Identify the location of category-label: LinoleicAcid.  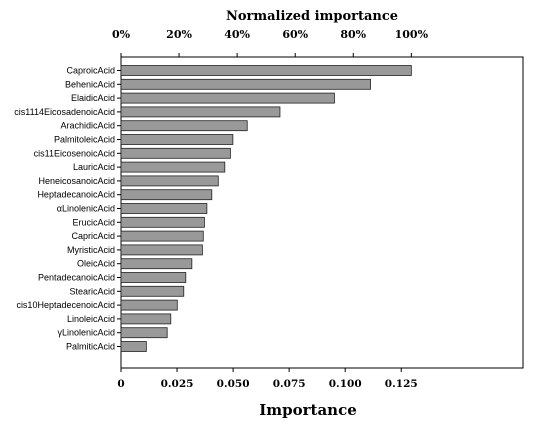
(91, 319).